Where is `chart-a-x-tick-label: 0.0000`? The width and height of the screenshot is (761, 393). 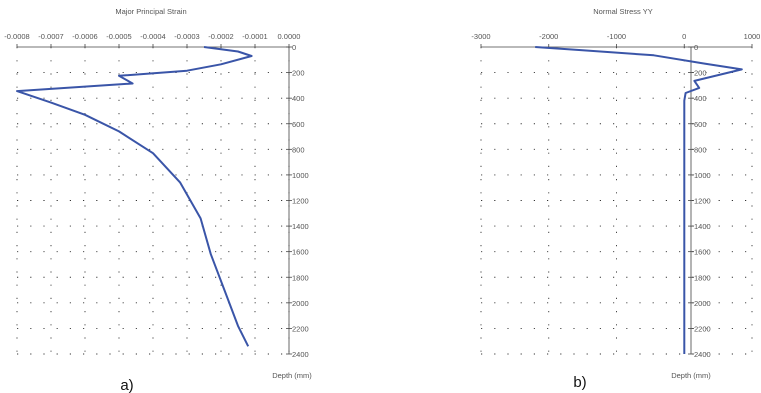 chart-a-x-tick-label: 0.0000 is located at coordinates (289, 36).